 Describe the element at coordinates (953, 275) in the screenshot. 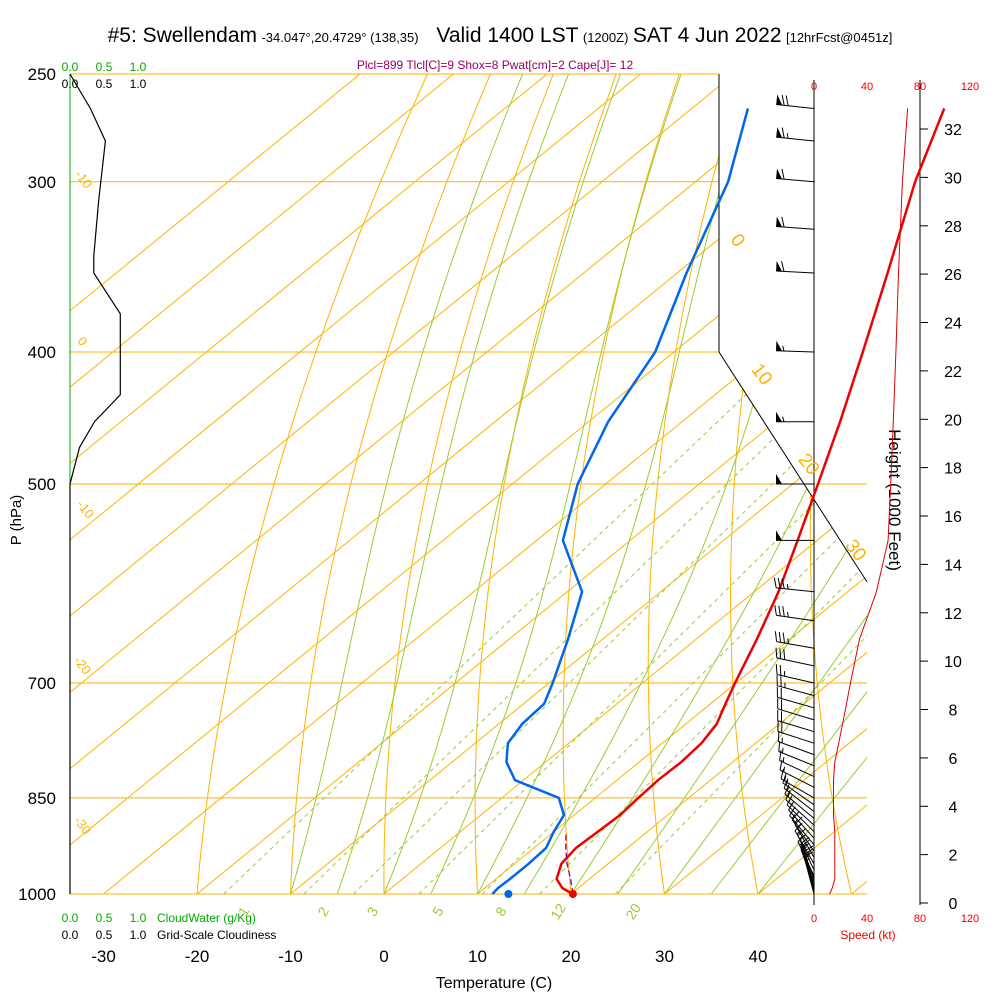

I see `height-tick-label: 26` at that location.